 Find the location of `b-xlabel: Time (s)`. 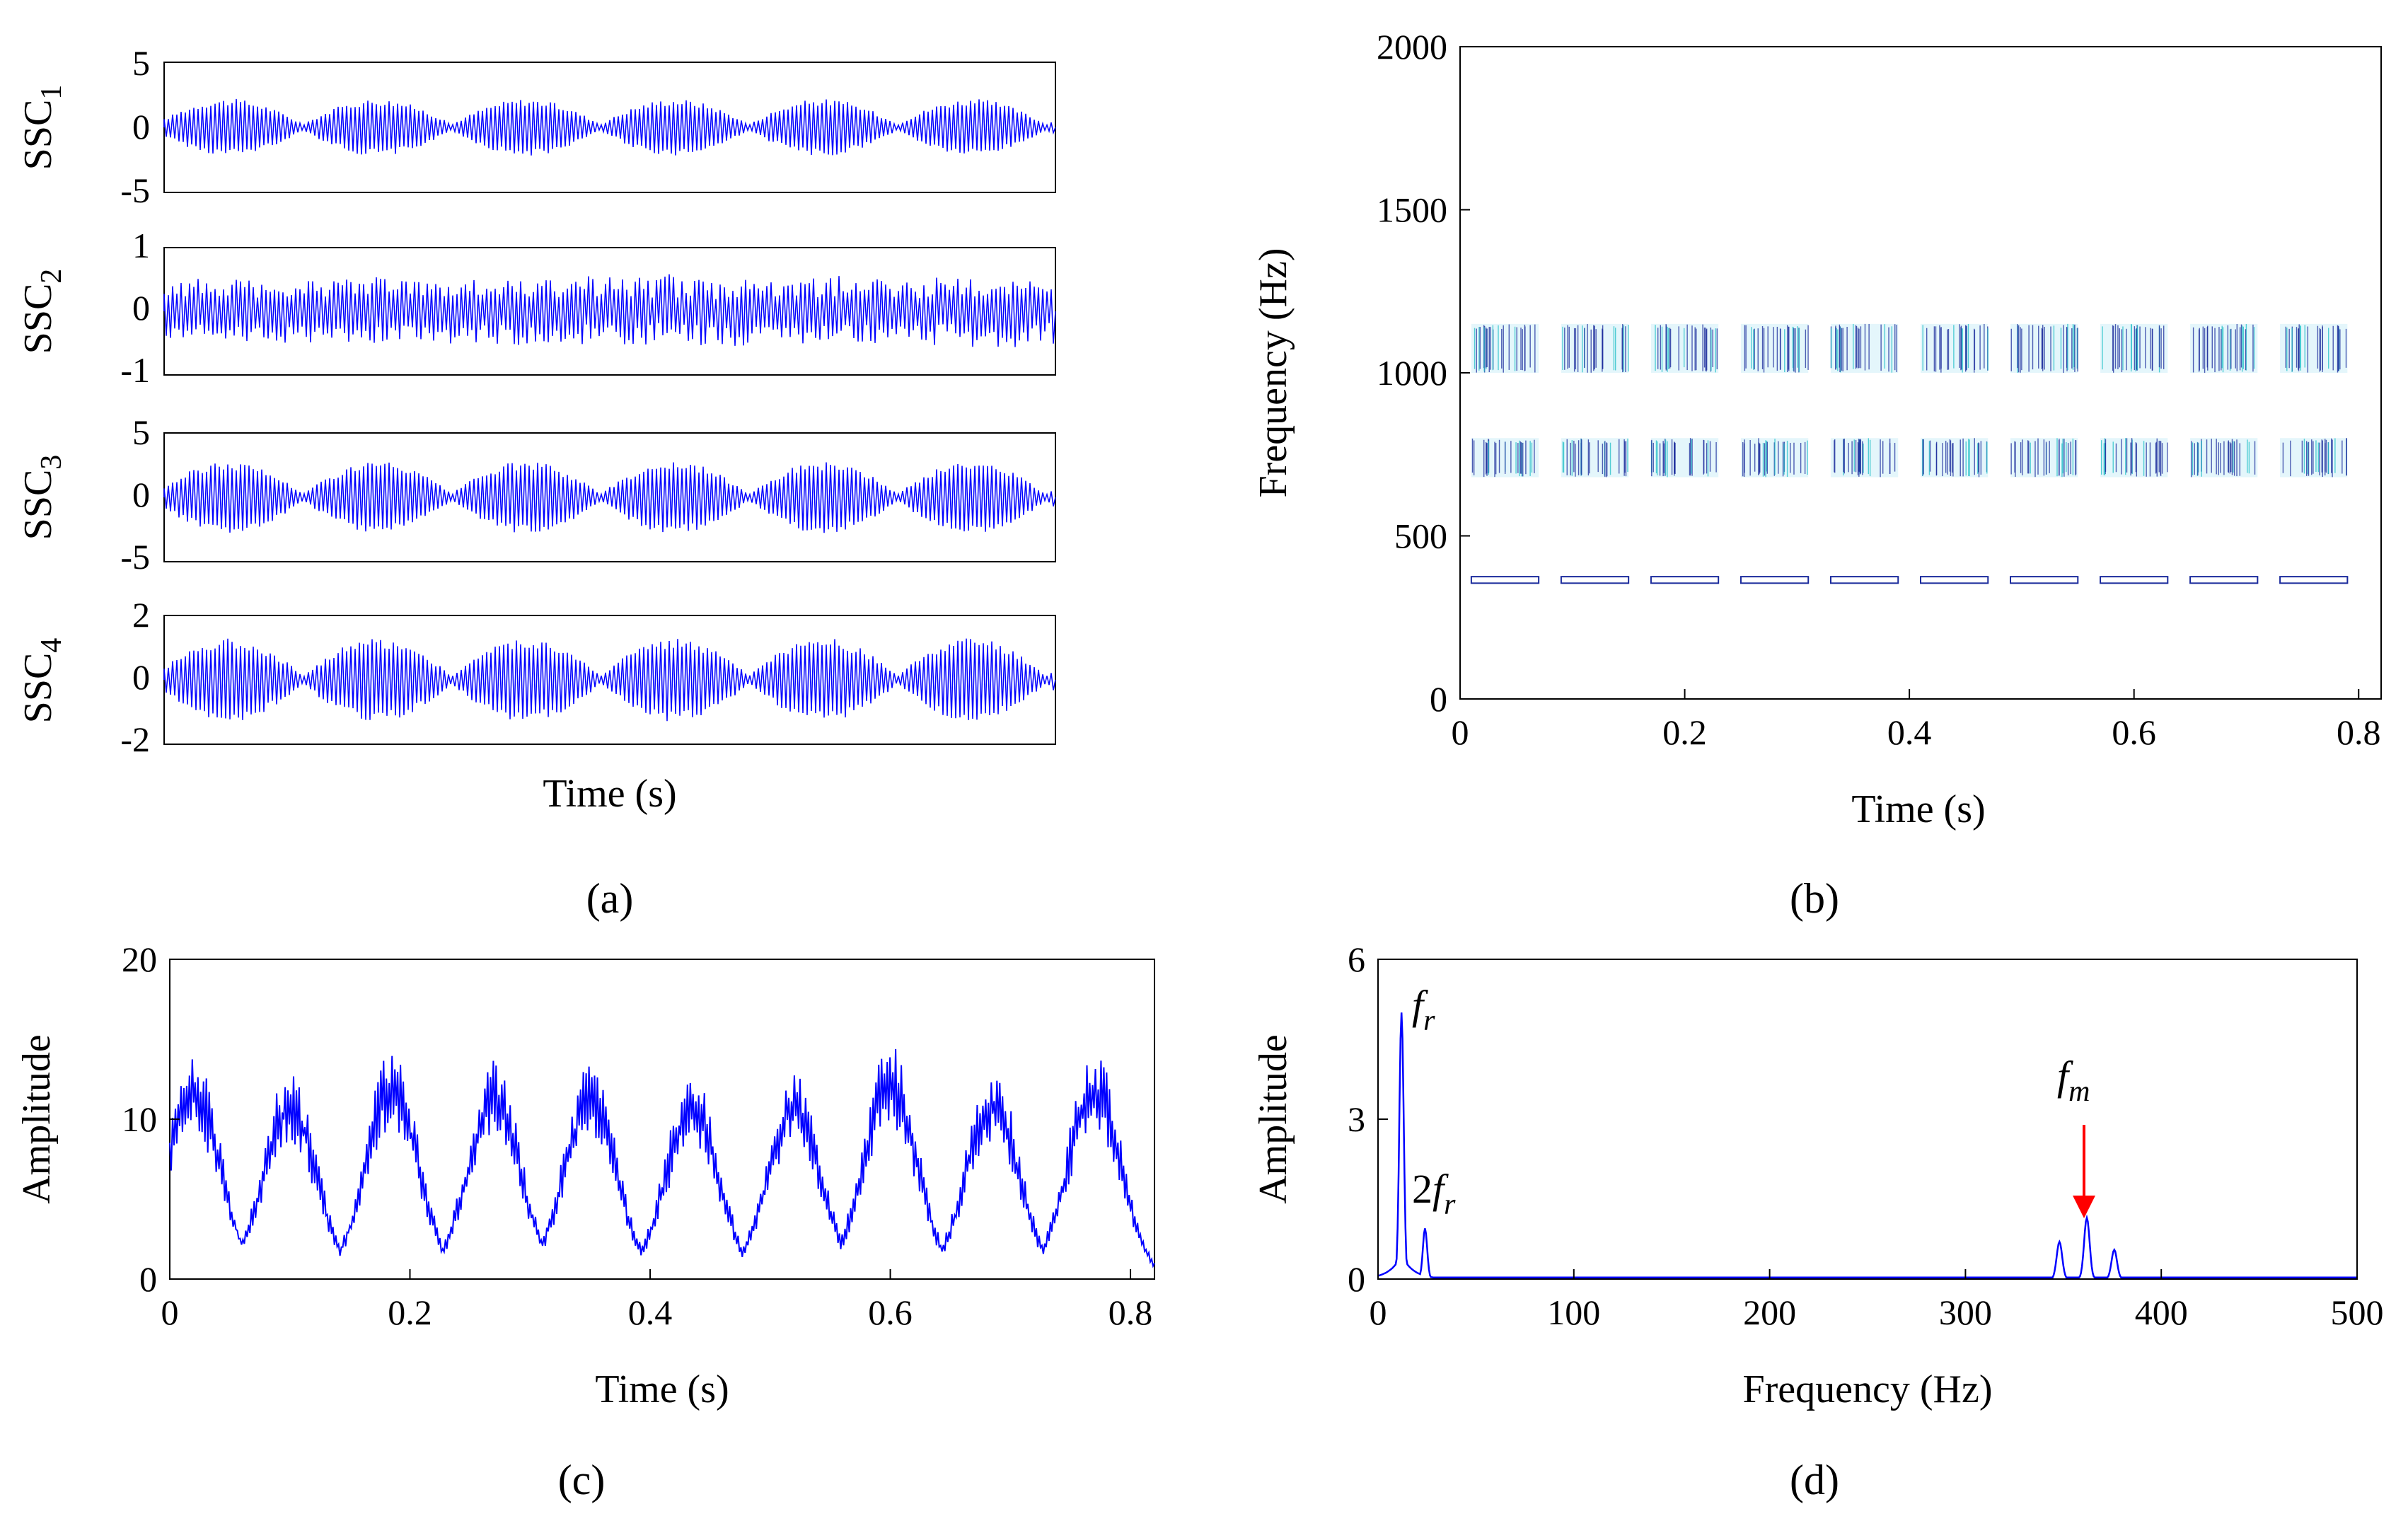

b-xlabel: Time (s) is located at coordinates (1918, 809).